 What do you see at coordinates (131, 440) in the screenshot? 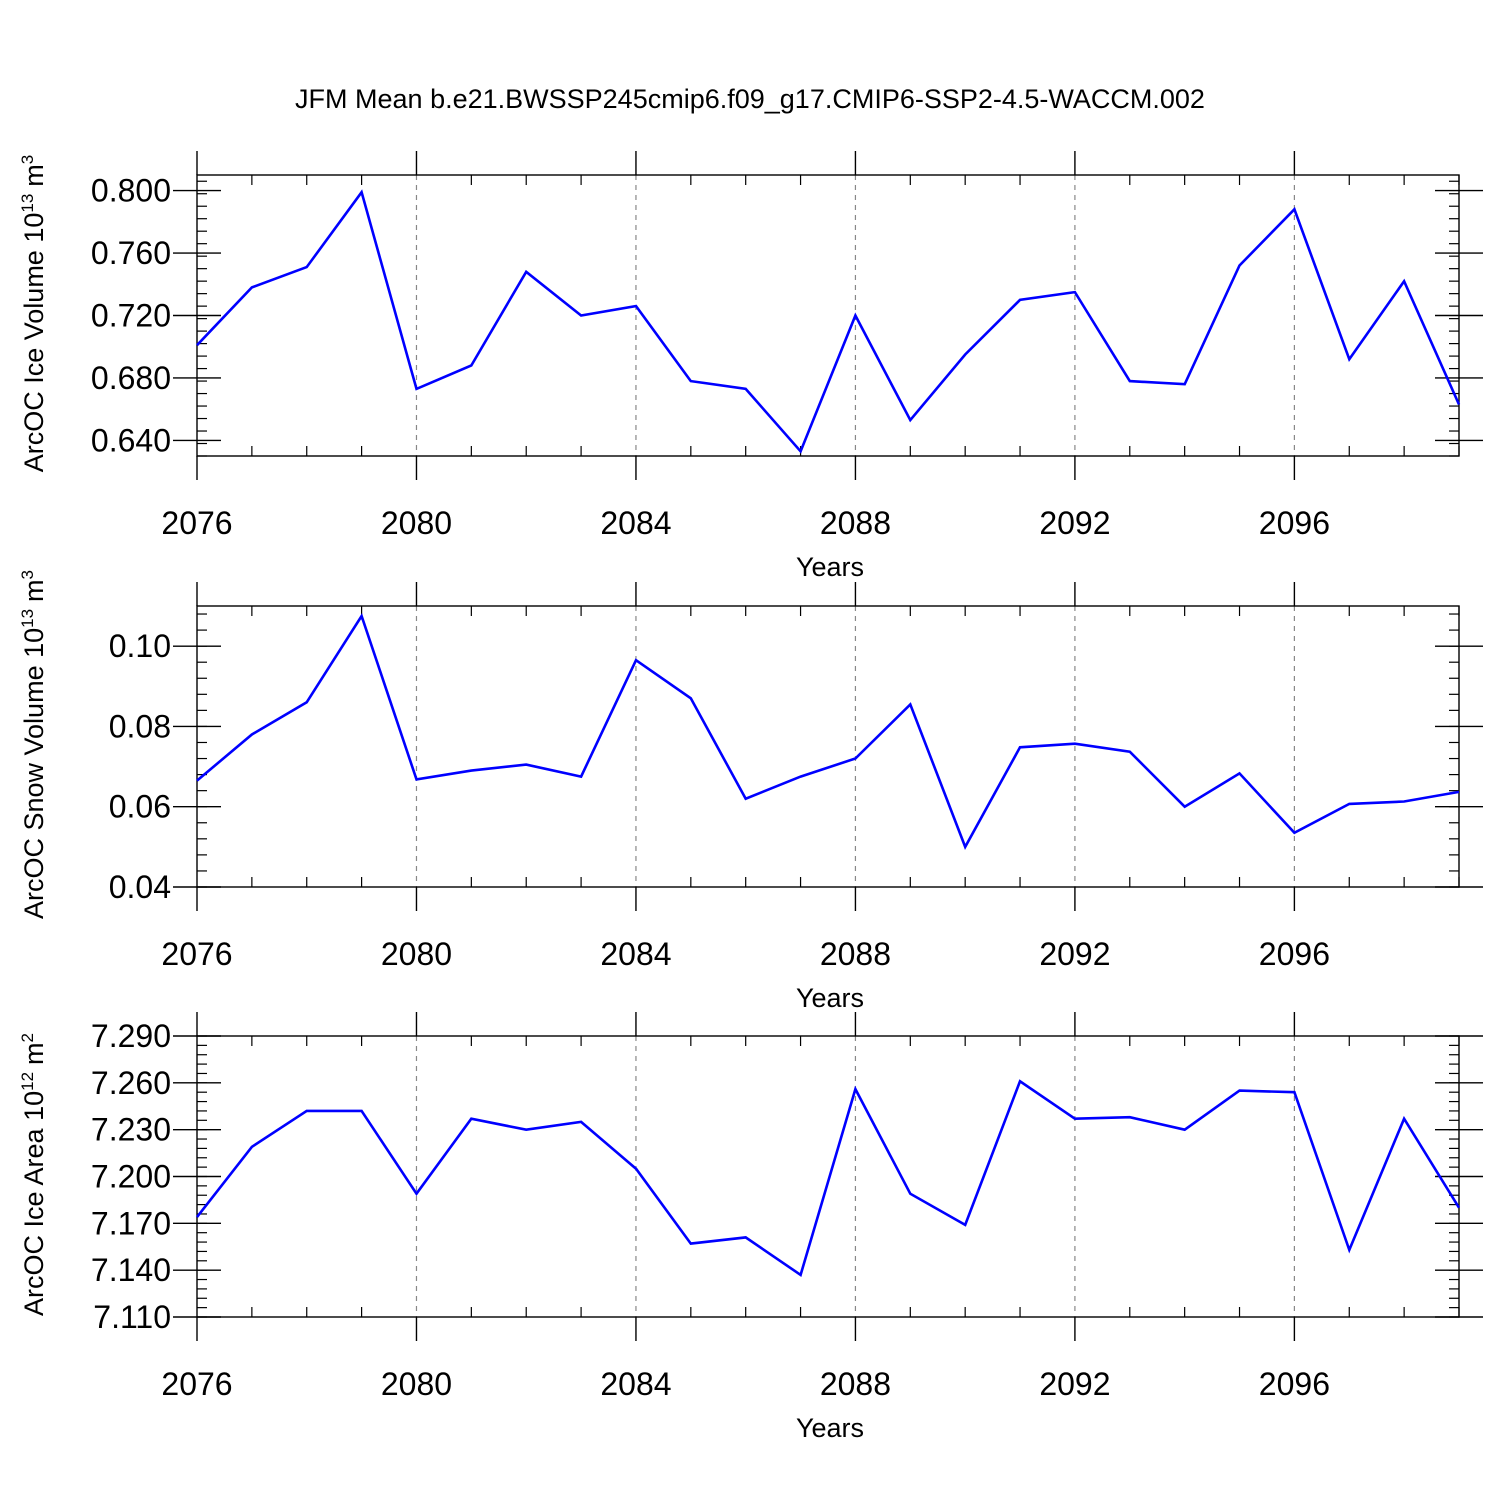
I see `y-tick-label: 0.640` at bounding box center [131, 440].